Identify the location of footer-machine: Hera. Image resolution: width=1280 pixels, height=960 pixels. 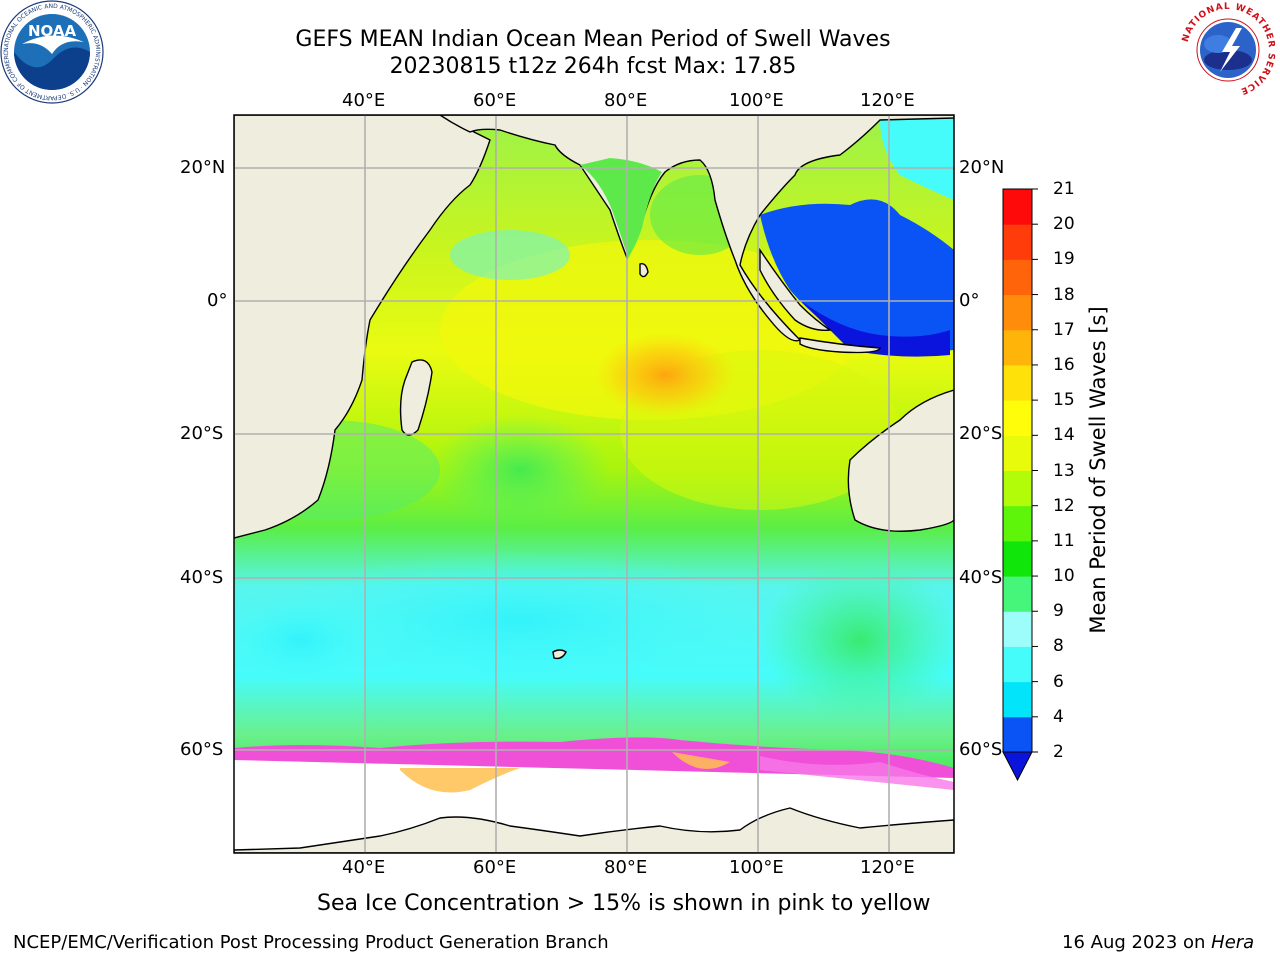
(1233, 942).